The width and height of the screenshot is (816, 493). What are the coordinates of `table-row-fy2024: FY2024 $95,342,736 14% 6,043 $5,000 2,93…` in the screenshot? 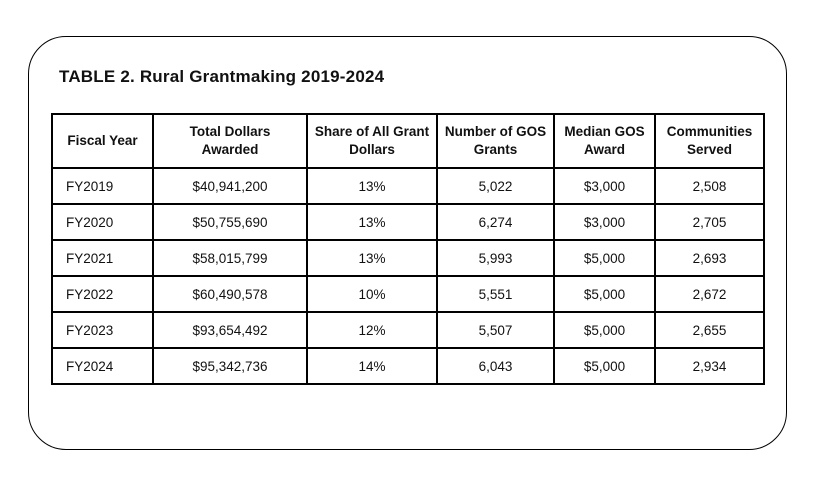 It's located at (408, 366).